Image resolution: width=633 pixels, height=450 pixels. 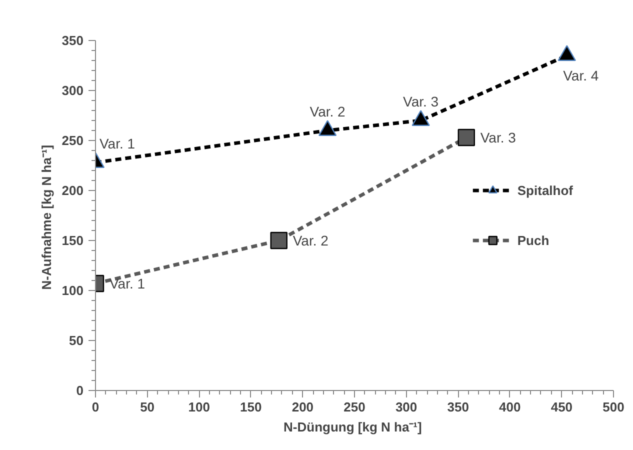 I want to click on x-tick-label: 250, so click(x=355, y=407).